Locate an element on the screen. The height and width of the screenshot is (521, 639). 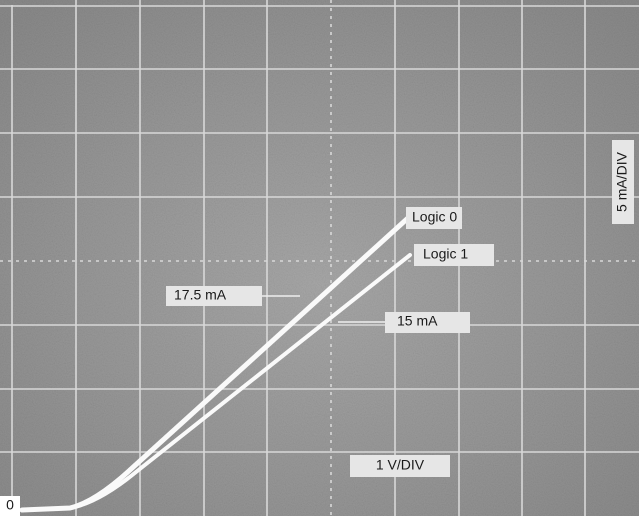
origin-label: 0 is located at coordinates (10, 505).